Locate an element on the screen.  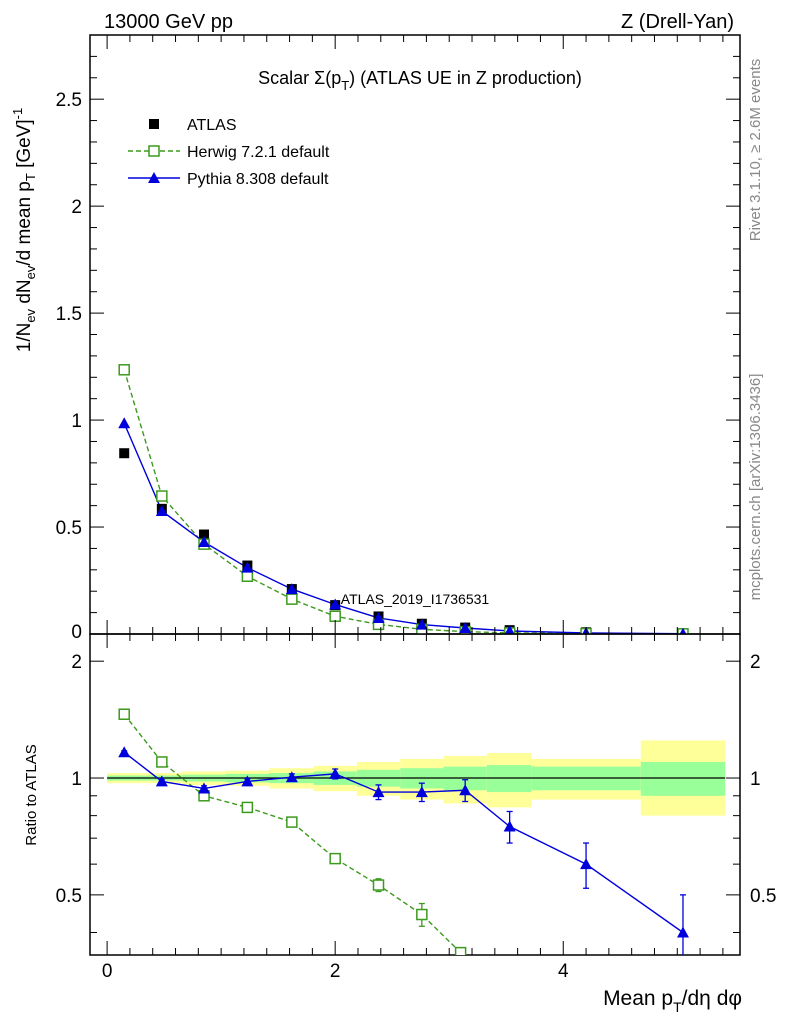
x-tick-label: 4 is located at coordinates (563, 971).